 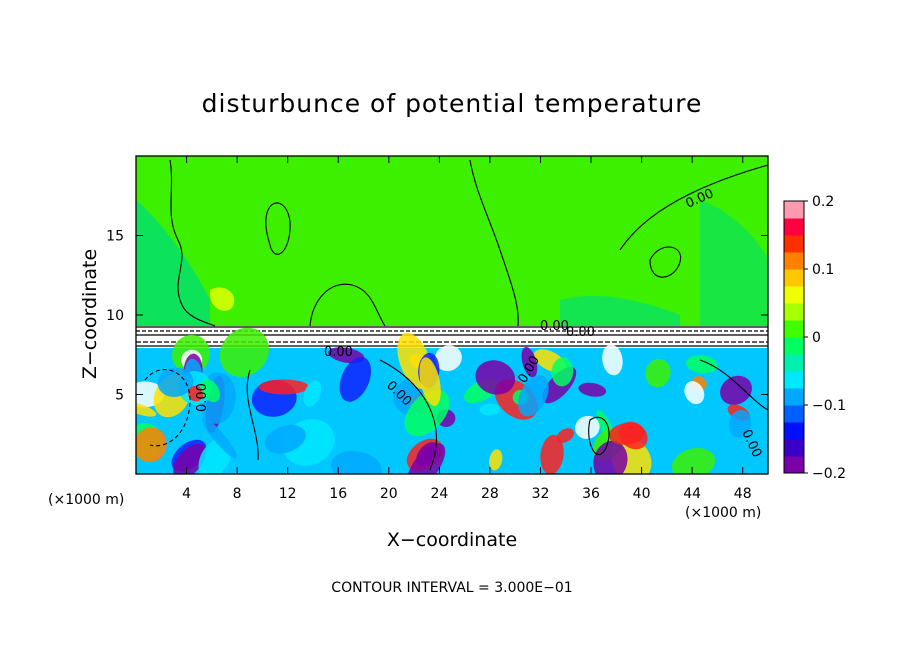 I want to click on y-axis-title: Z−coordinate, so click(x=90, y=314).